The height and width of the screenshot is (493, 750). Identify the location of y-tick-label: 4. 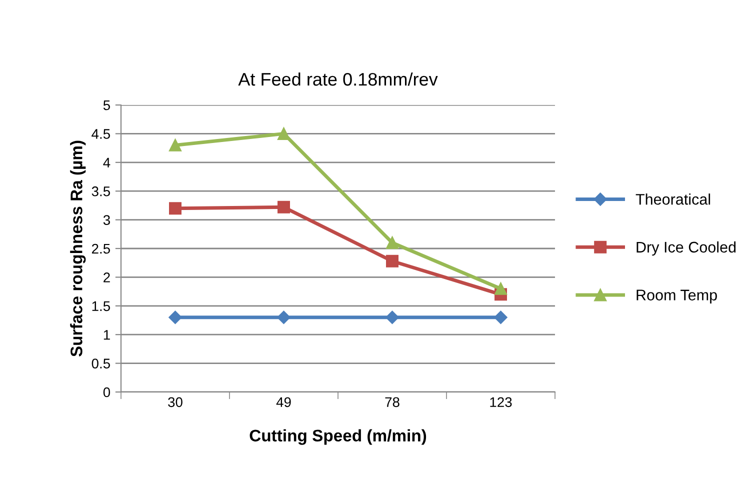
(106, 163).